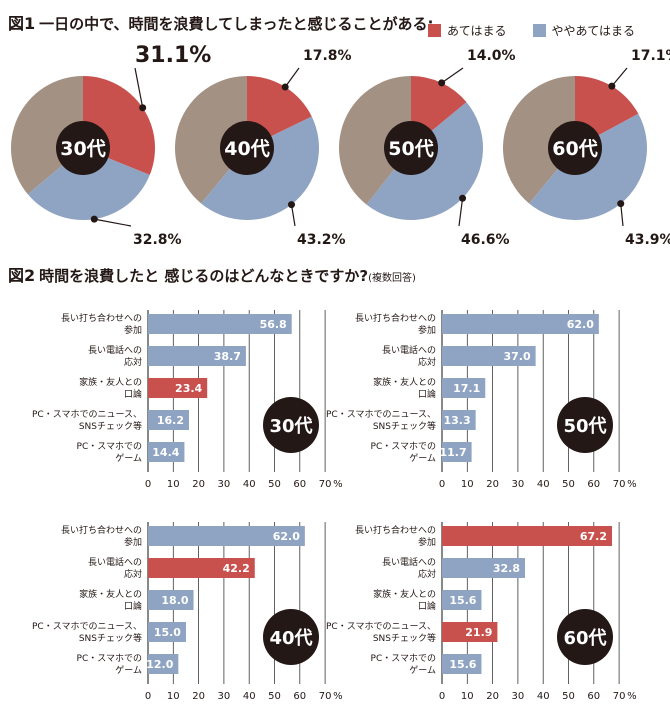  What do you see at coordinates (485, 240) in the screenshot?
I see `value-label-yaya-atehamaru: 46.6%` at bounding box center [485, 240].